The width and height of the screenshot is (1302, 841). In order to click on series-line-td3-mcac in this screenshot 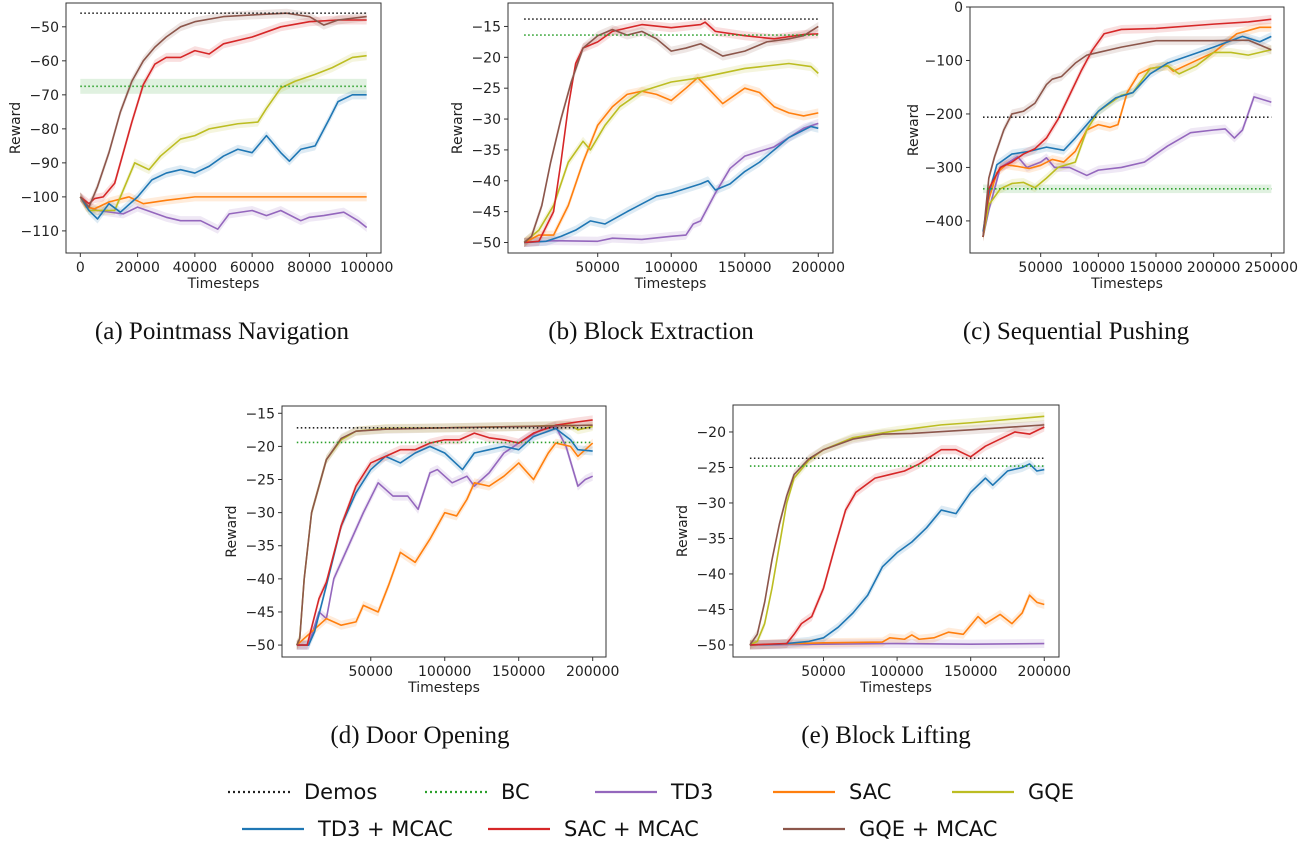, I will do `click(444, 536)`.